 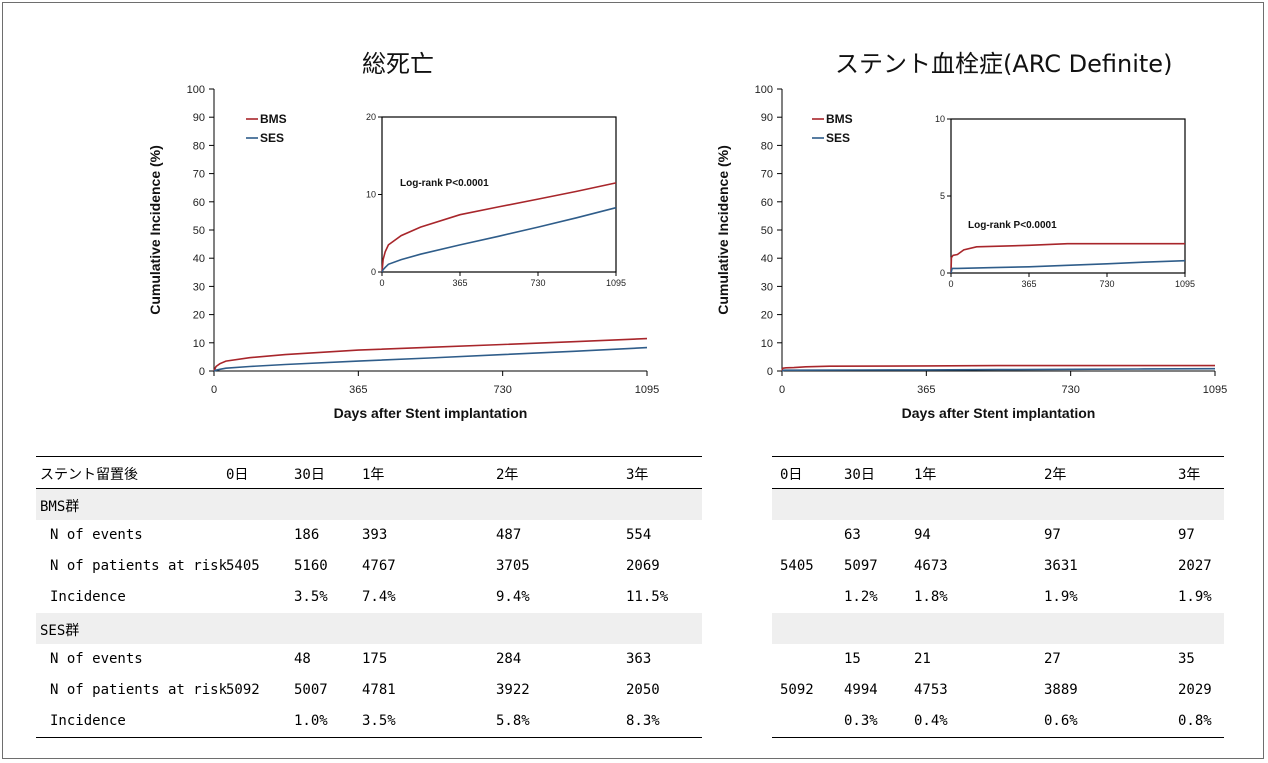 I want to click on table-cell: 393, so click(x=375, y=535).